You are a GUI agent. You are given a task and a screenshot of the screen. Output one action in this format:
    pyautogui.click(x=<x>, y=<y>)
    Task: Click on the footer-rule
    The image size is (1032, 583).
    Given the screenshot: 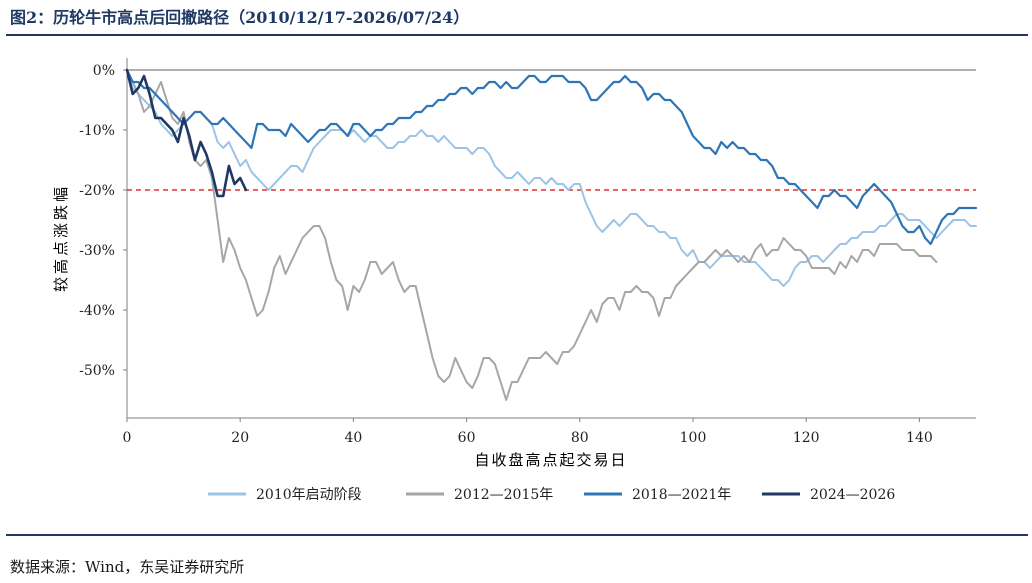 What is the action you would take?
    pyautogui.click(x=517, y=535)
    